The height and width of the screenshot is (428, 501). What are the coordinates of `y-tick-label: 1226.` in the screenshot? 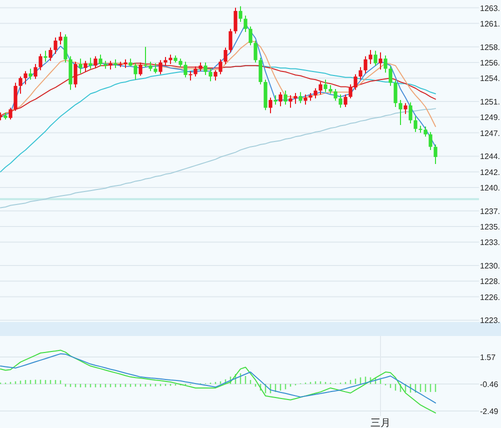 It's located at (490, 297).